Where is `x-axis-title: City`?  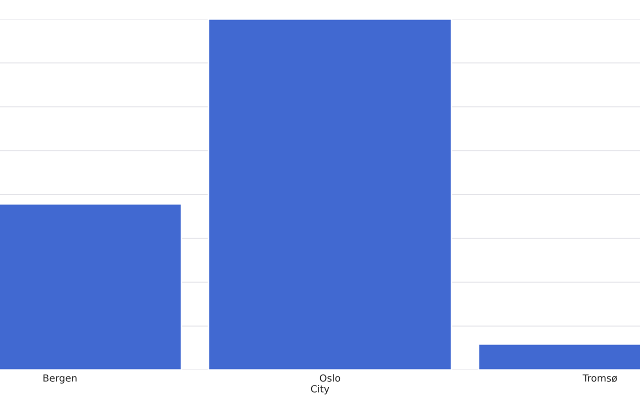 x-axis-title: City is located at coordinates (320, 389).